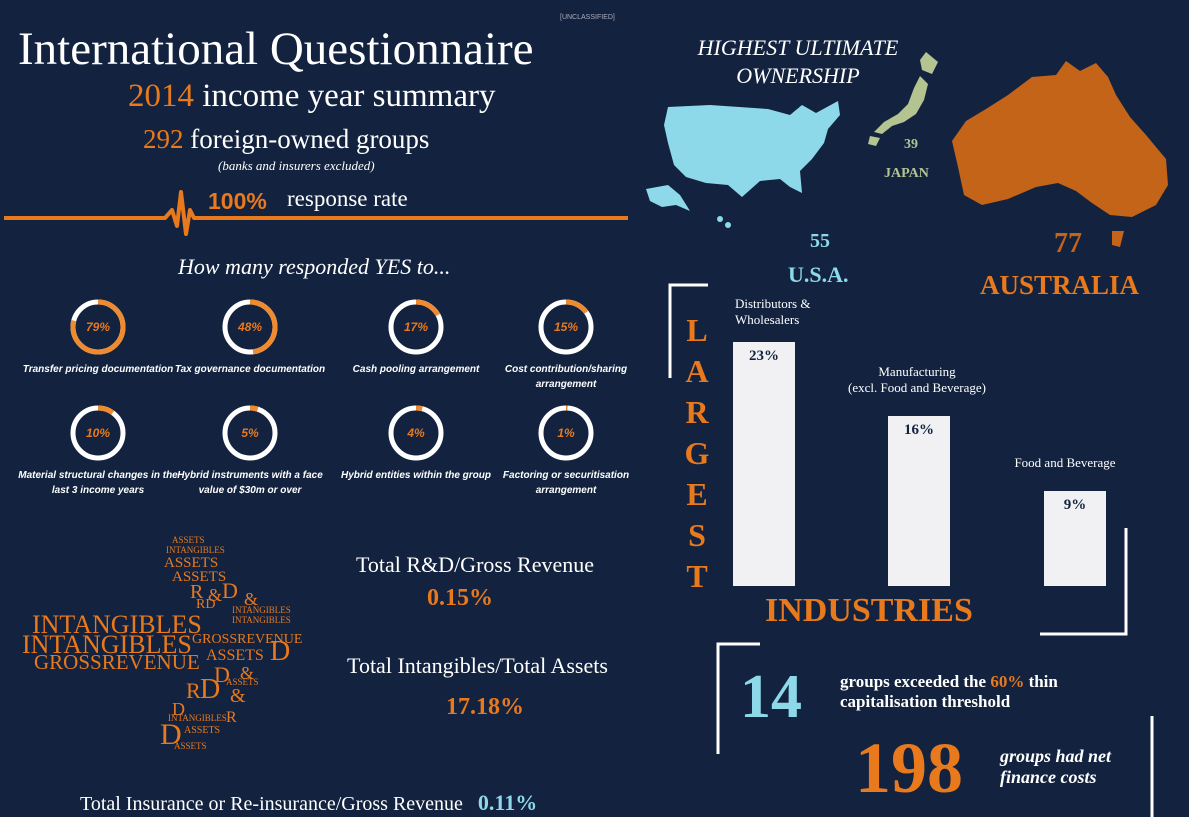  What do you see at coordinates (485, 707) in the screenshot?
I see `intangibles-ratio-value: 17.18%` at bounding box center [485, 707].